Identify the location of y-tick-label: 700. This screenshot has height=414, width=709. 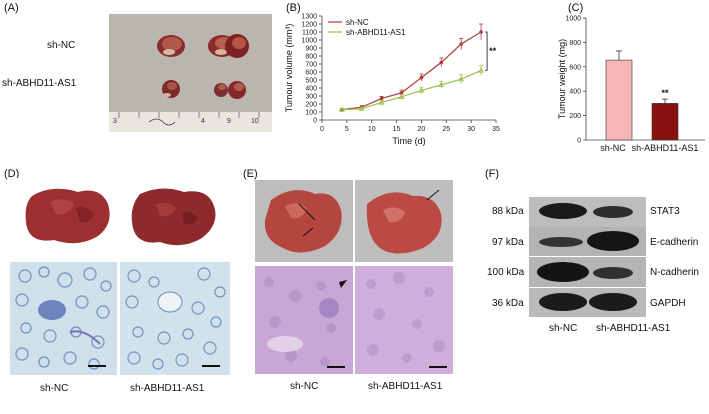
(311, 65).